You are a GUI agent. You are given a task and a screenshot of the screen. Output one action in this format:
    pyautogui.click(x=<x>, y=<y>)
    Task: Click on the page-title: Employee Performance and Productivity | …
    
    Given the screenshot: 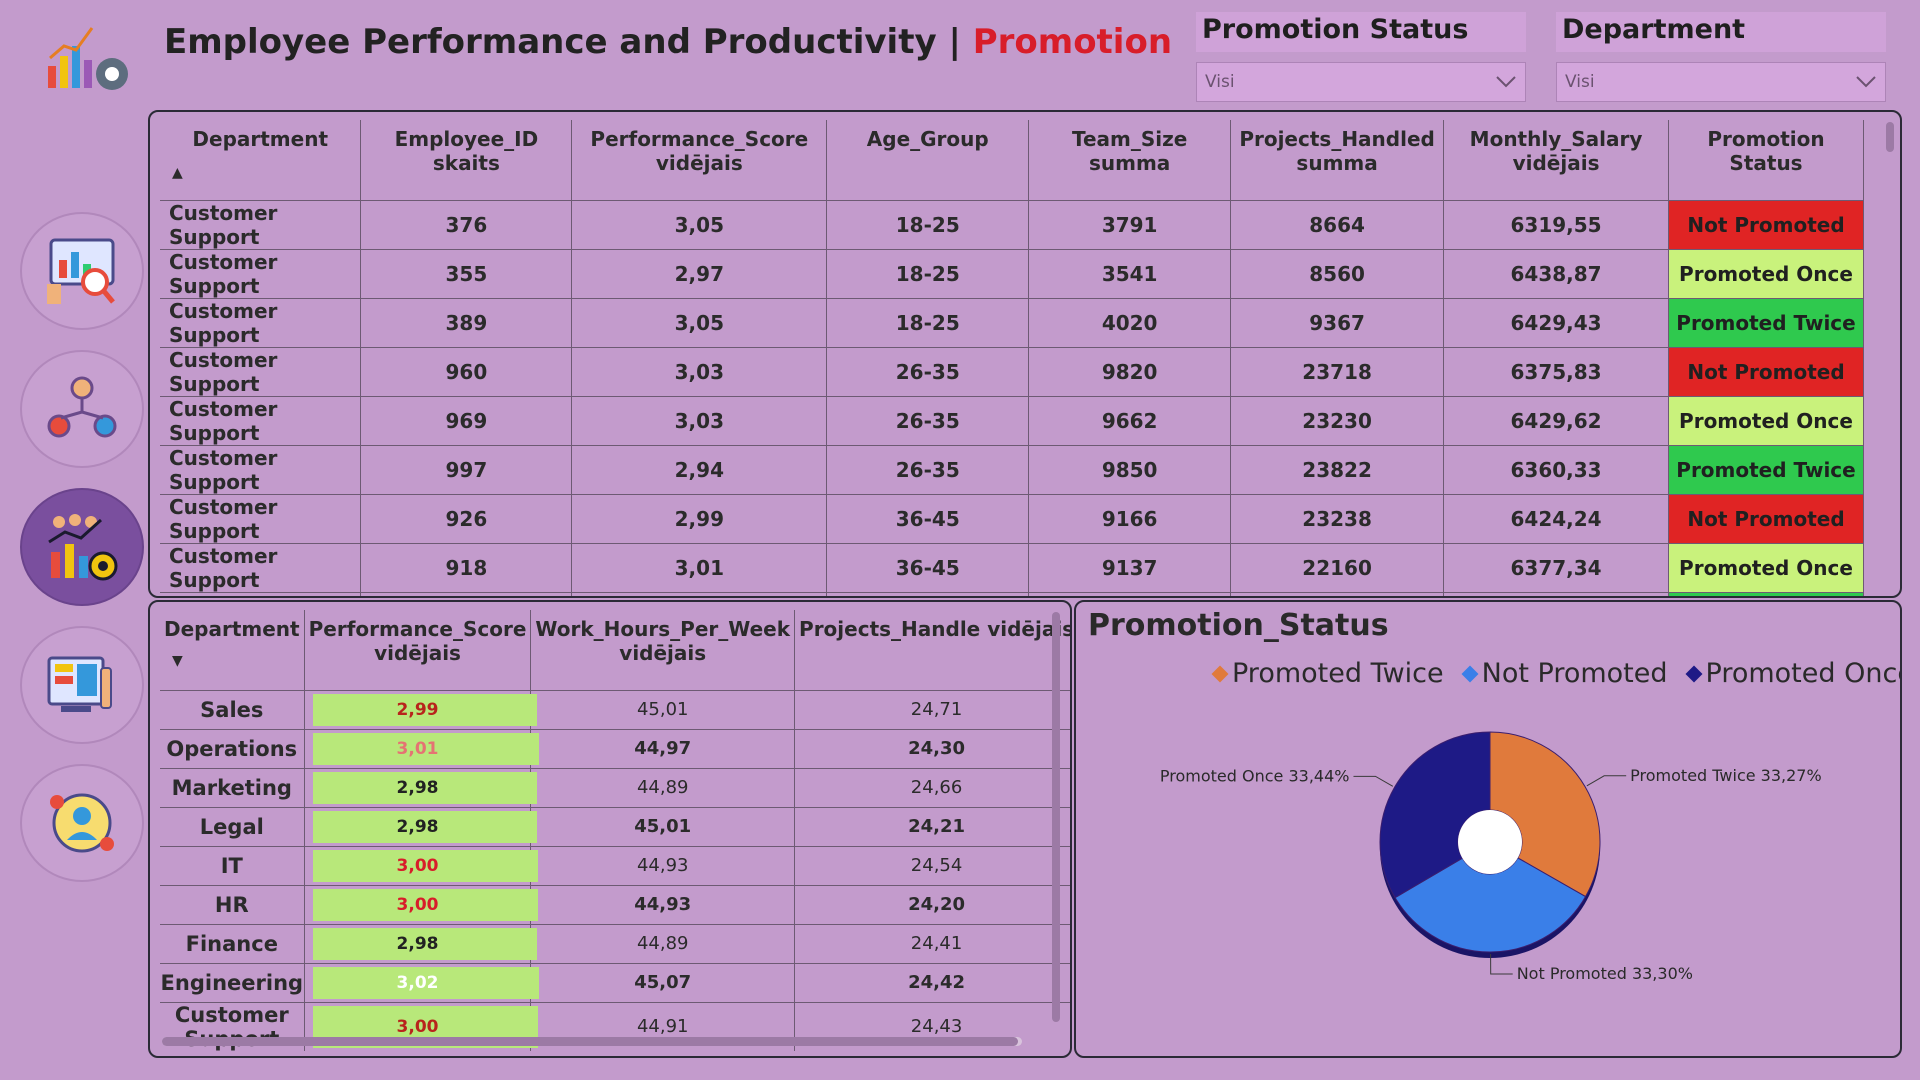 What is the action you would take?
    pyautogui.click(x=668, y=42)
    